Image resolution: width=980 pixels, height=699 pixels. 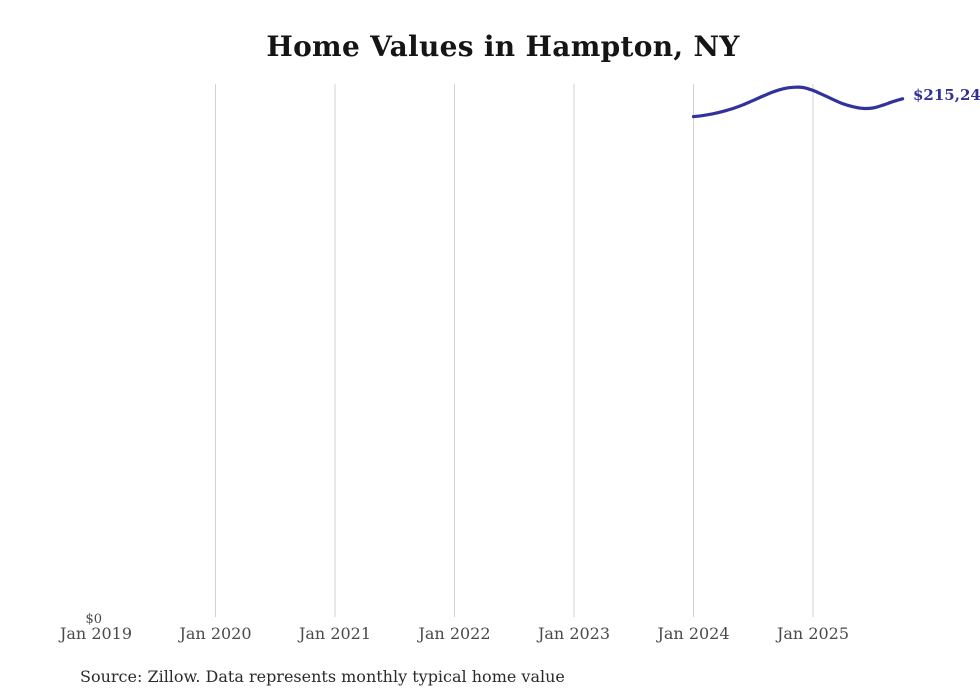 What do you see at coordinates (946, 95) in the screenshot?
I see `line-end-value-label: $215,244` at bounding box center [946, 95].